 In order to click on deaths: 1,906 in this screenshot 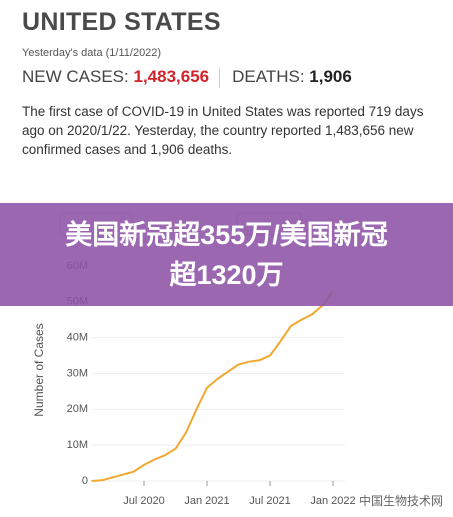, I will do `click(330, 76)`.